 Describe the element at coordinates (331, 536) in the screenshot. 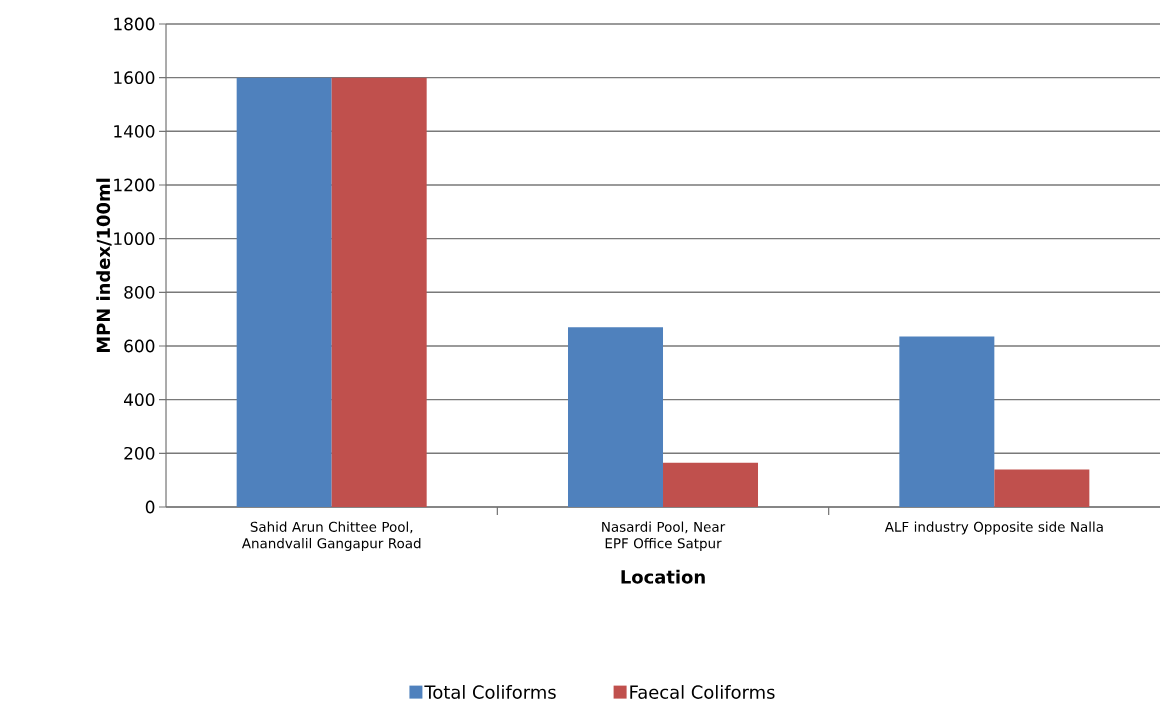

I see `x-tick-label: Sahid Arun Chittee Pool, Anandvalil Gangapur Road` at that location.